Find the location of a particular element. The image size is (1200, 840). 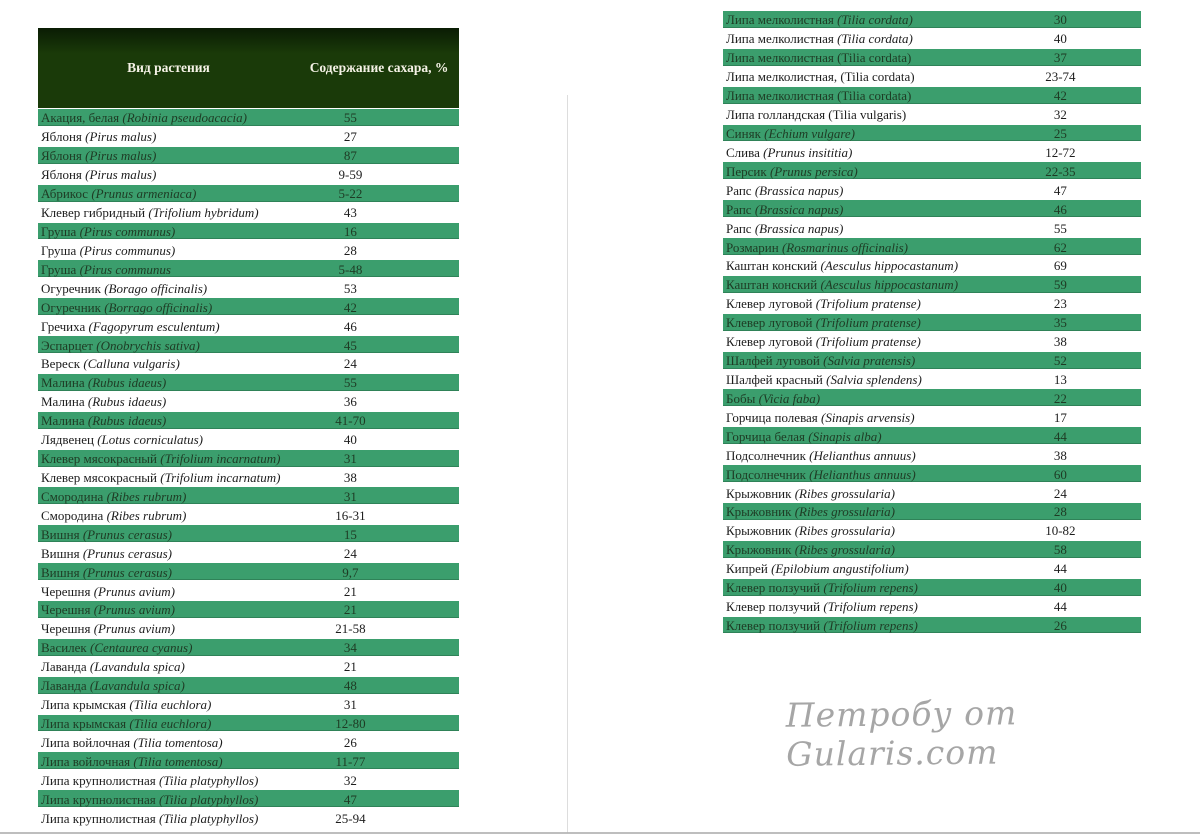

plant-name: Горчица полевая (Sinapis arvensis) is located at coordinates (820, 417).